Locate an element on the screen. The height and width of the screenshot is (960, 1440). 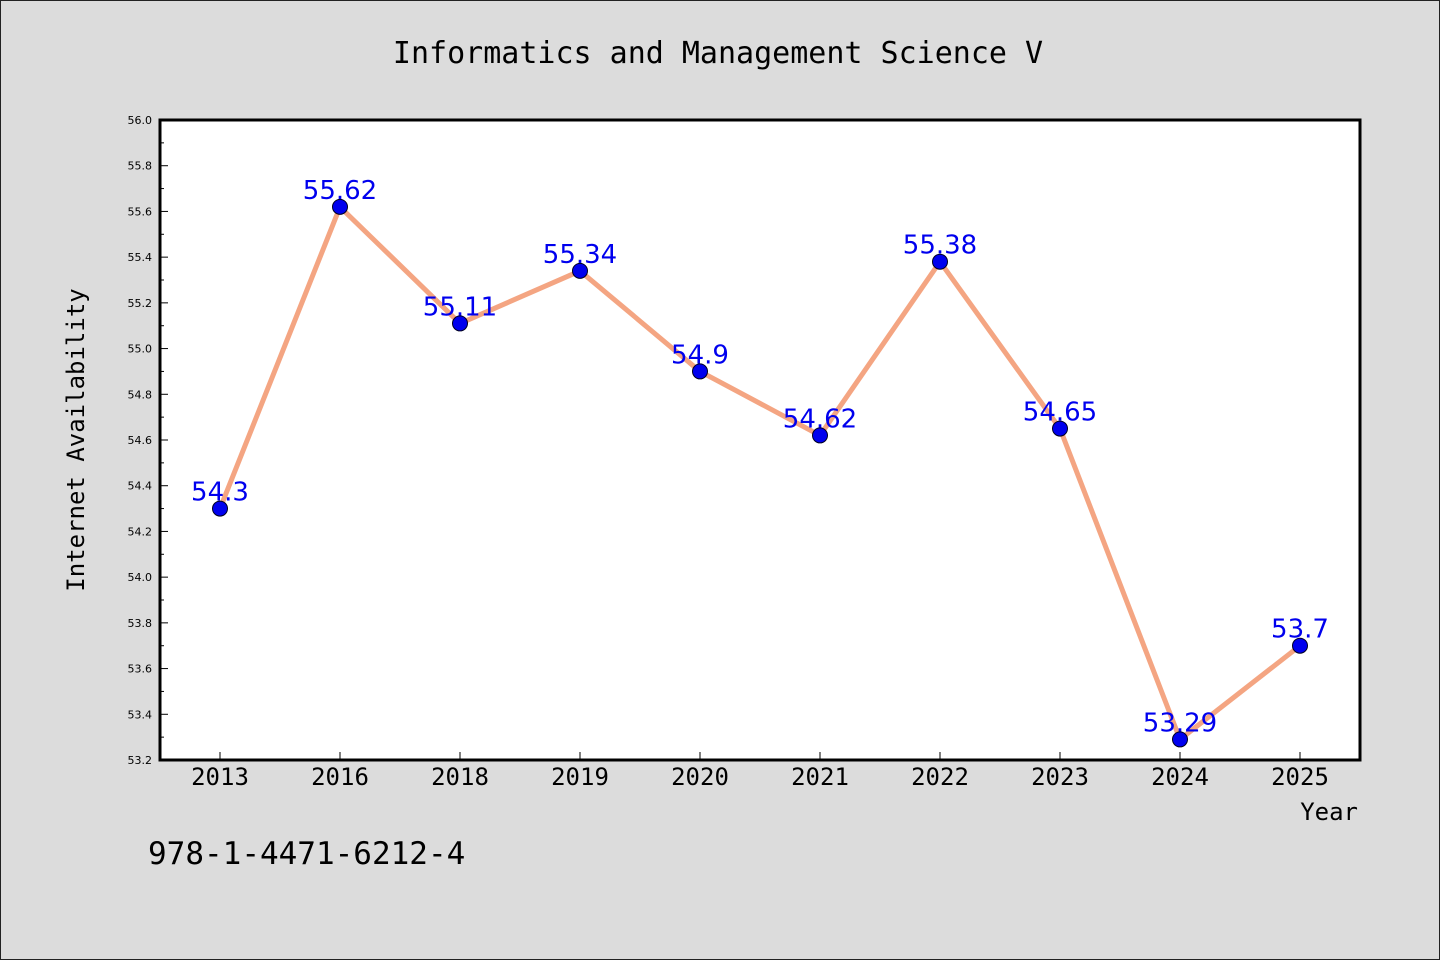
y-tick-label: 54.2 is located at coordinates (140, 531).